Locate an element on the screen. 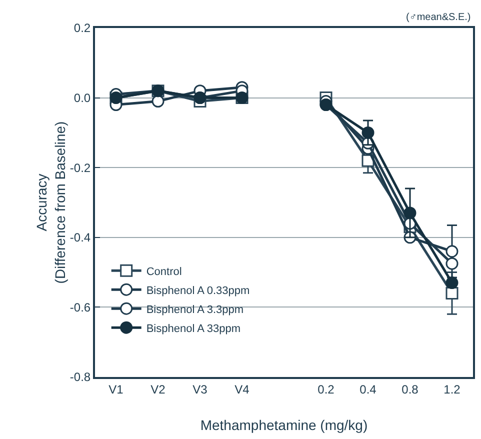 Image resolution: width=481 pixels, height=439 pixels. y-tick-label: -0.6 is located at coordinates (80, 307).